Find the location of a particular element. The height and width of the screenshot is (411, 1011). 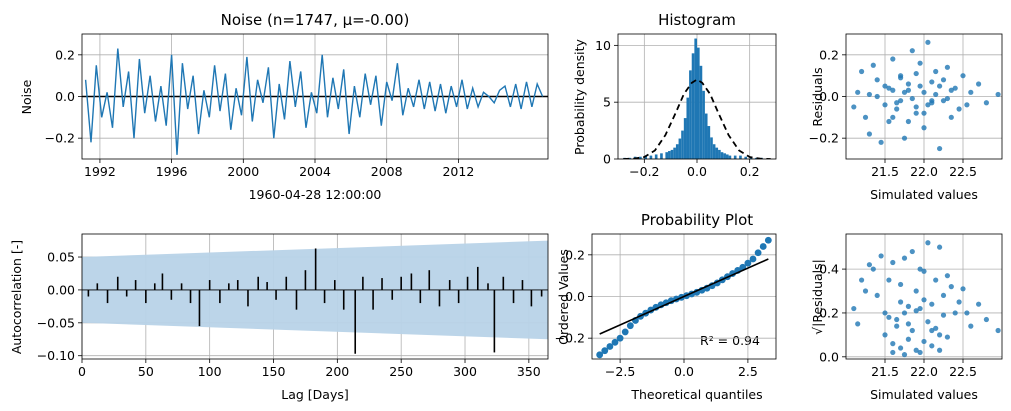

histogram-xtick-label: 0.2 is located at coordinates (750, 171).